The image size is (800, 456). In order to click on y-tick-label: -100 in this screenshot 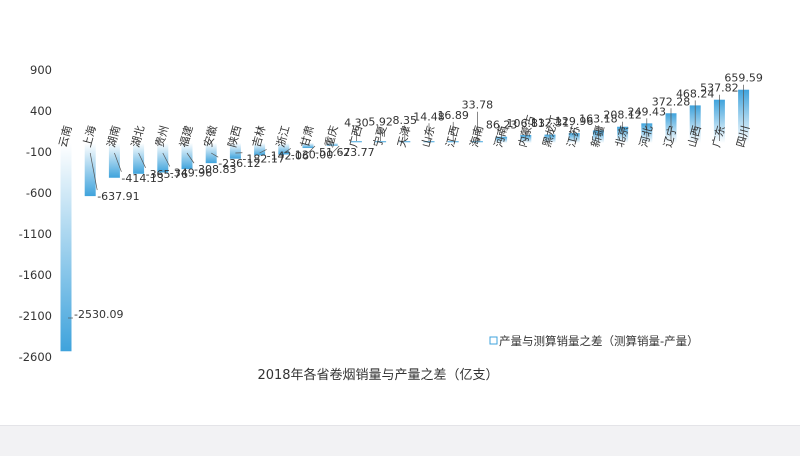, I will do `click(39, 152)`.